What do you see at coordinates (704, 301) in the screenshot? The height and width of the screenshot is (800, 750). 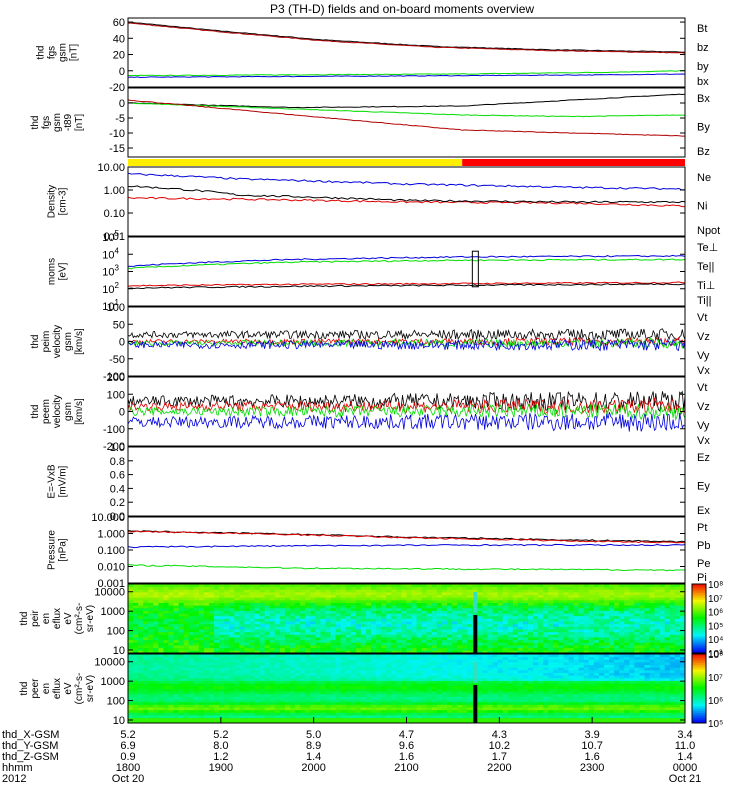 I see `legend-entry-Ti||: Ti||` at bounding box center [704, 301].